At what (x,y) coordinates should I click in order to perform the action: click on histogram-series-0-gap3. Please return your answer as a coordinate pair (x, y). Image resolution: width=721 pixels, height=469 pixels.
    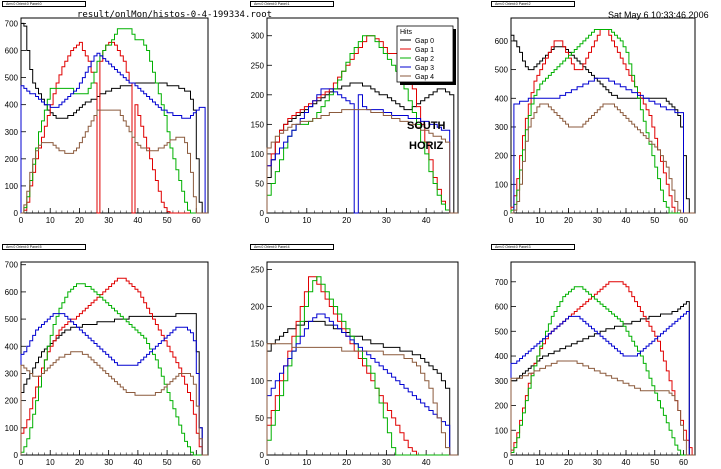
    Looking at the image, I should click on (114, 133).